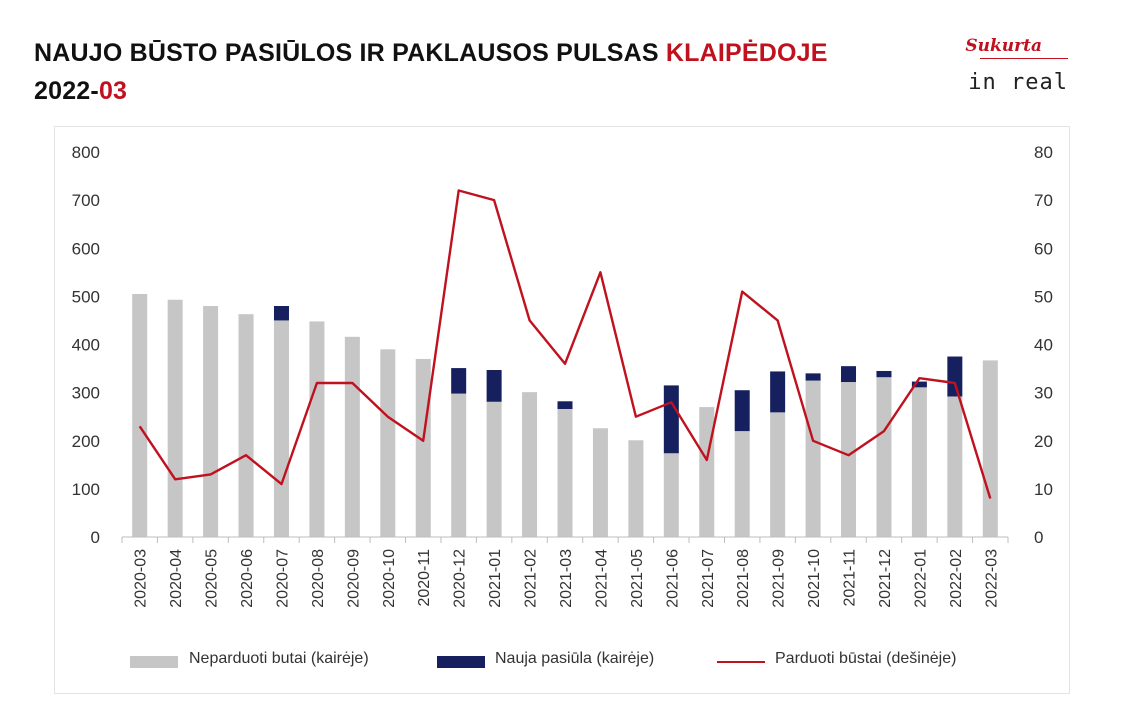 The height and width of the screenshot is (724, 1138). I want to click on legend-swatch-new-supply, so click(461, 662).